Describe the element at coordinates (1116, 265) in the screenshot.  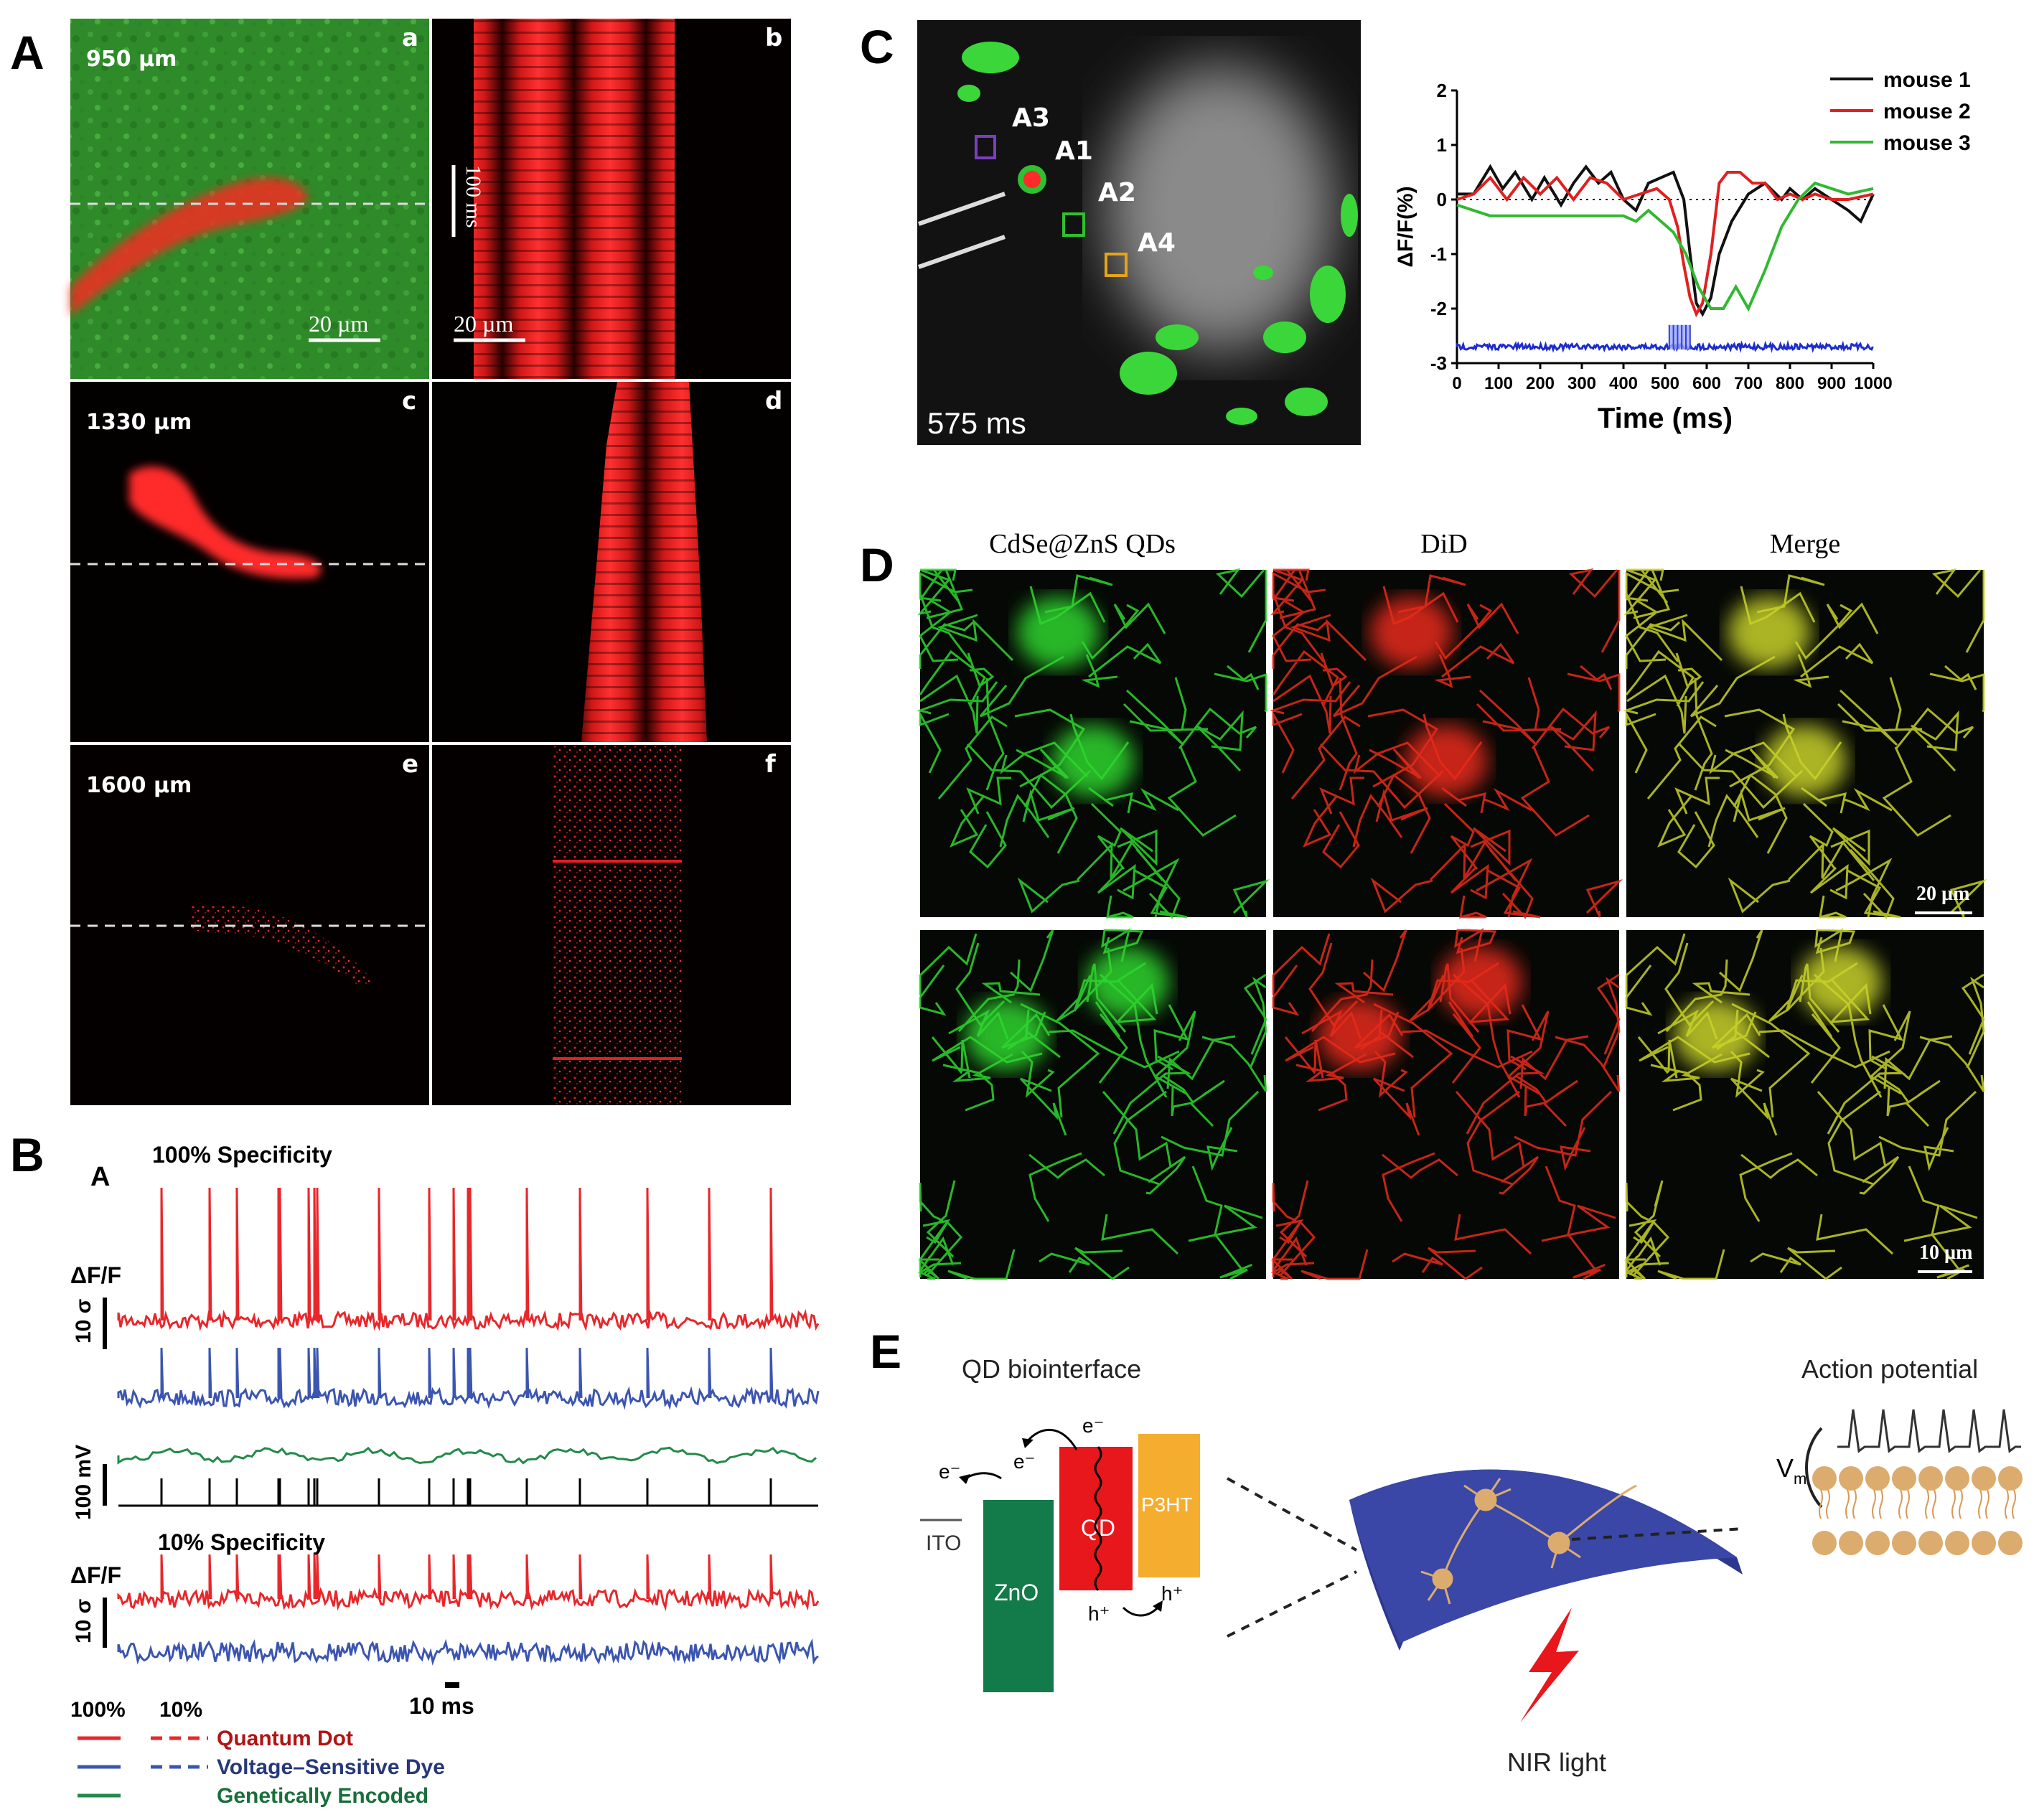
I see `roi-a4` at that location.